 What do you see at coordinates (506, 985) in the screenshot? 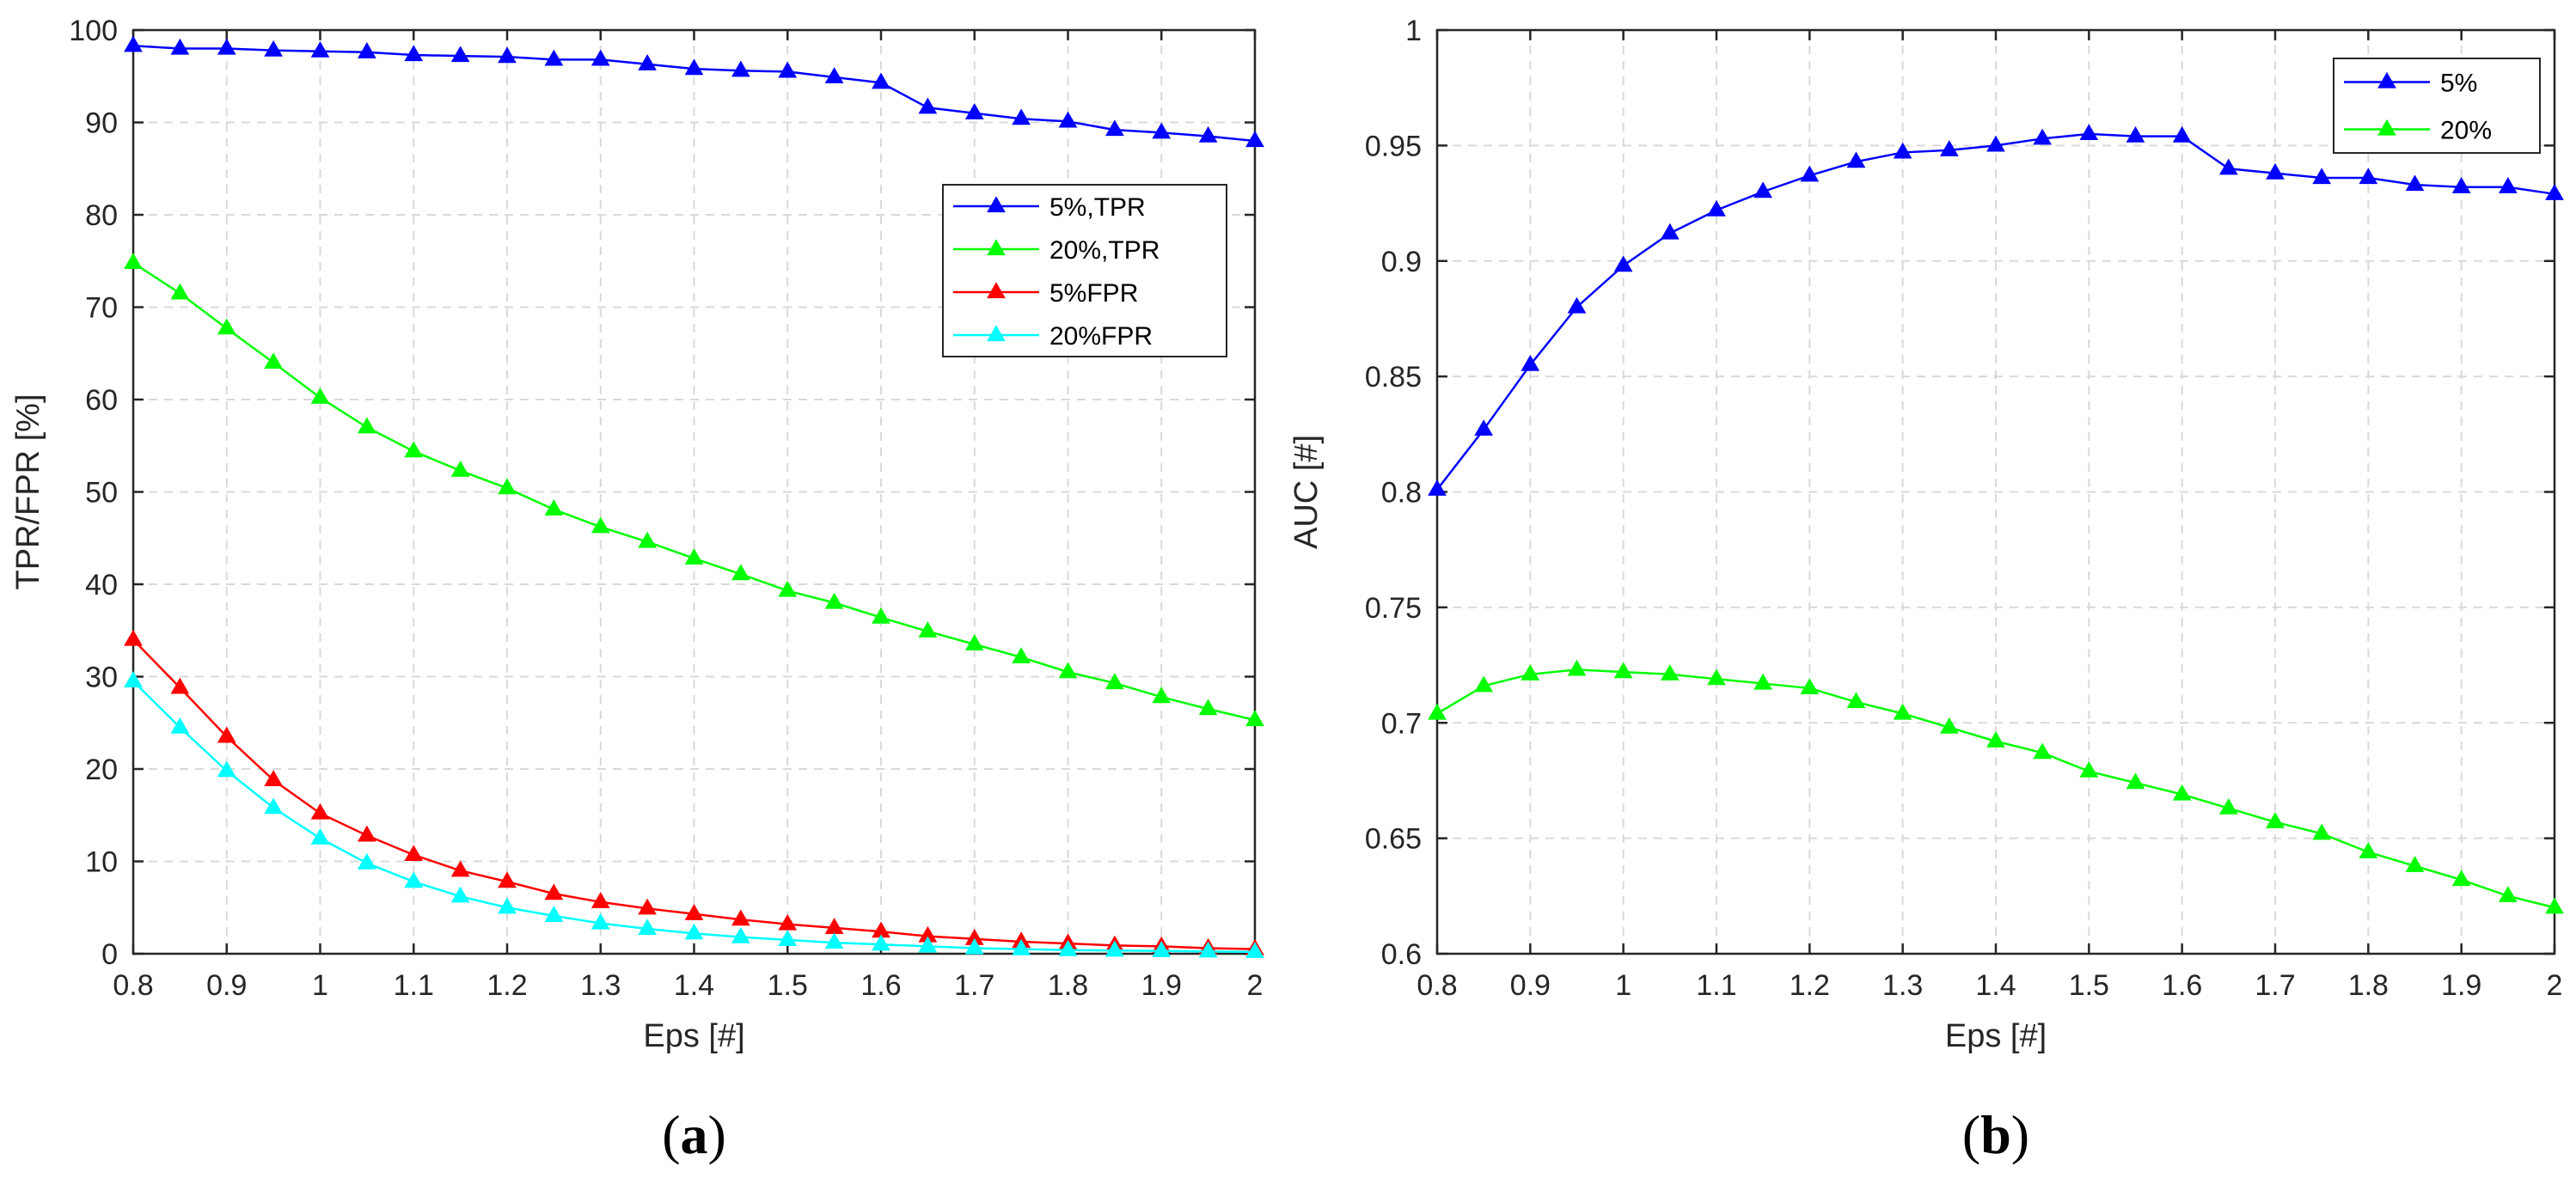
I see `x-tick-label: 1.2` at bounding box center [506, 985].